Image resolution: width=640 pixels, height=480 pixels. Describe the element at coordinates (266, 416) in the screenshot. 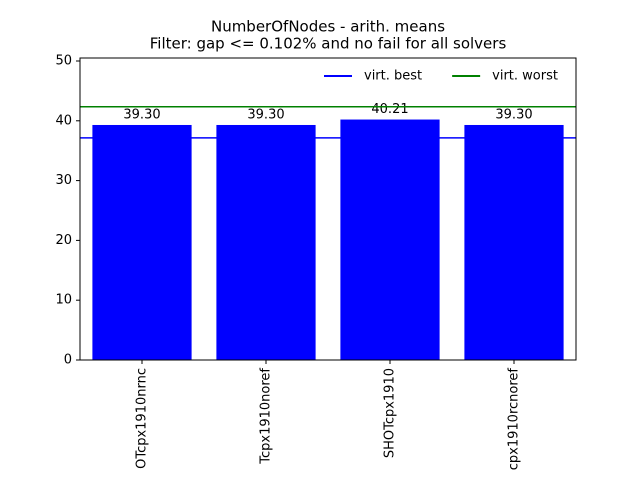

I see `x-tick-label: Tcpx1910noref` at that location.